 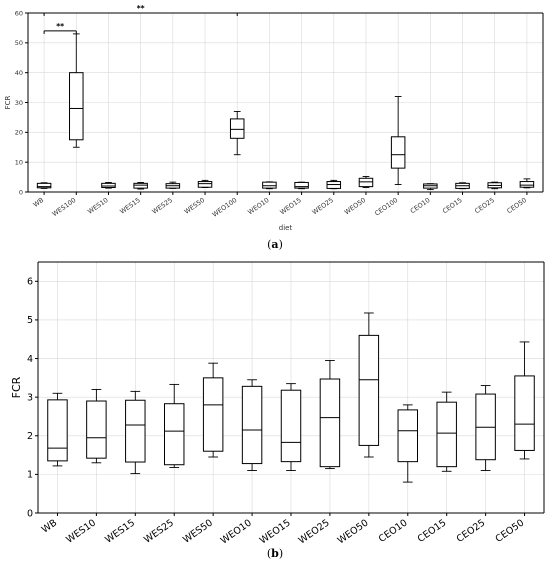 What do you see at coordinates (30, 475) in the screenshot?
I see `y-tick-label: 1` at bounding box center [30, 475].